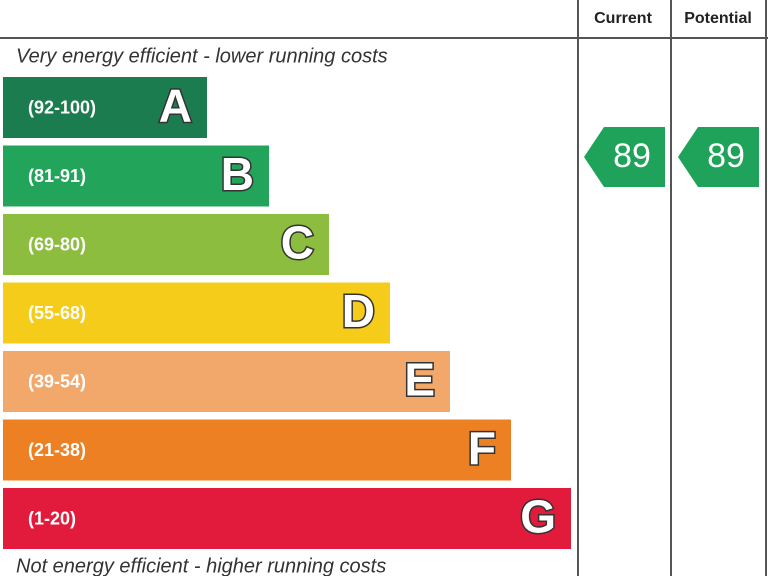 This screenshot has height=576, width=768. What do you see at coordinates (297, 243) in the screenshot?
I see `band-letter: C` at bounding box center [297, 243].